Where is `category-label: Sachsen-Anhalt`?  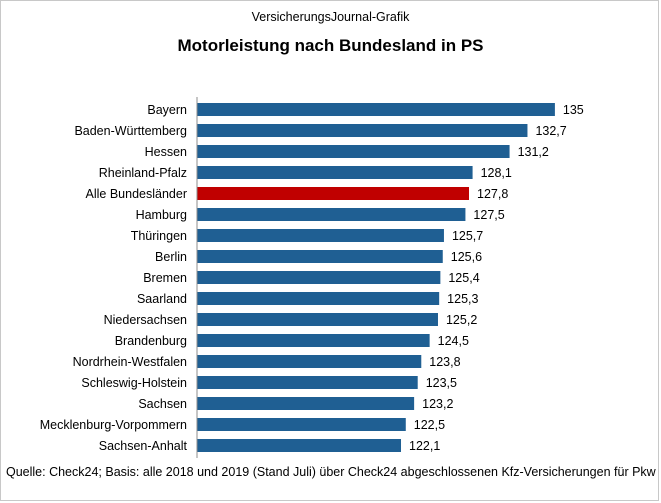
category-label: Sachsen-Anhalt is located at coordinates (143, 446).